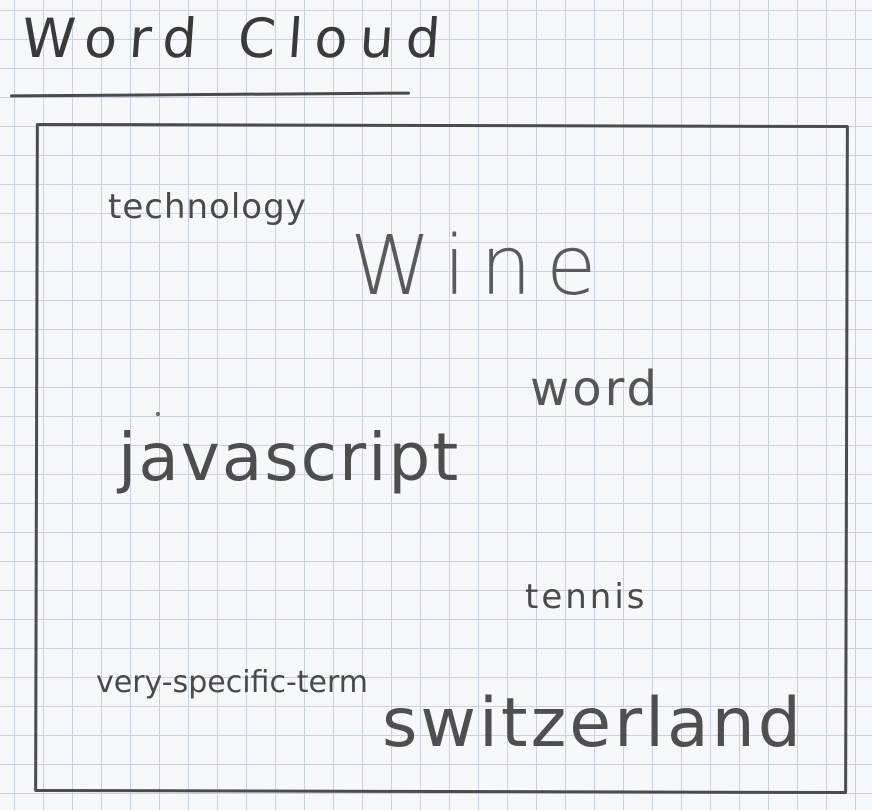 The height and width of the screenshot is (810, 872). Describe the element at coordinates (586, 597) in the screenshot. I see `word-tennis: tennis` at that location.